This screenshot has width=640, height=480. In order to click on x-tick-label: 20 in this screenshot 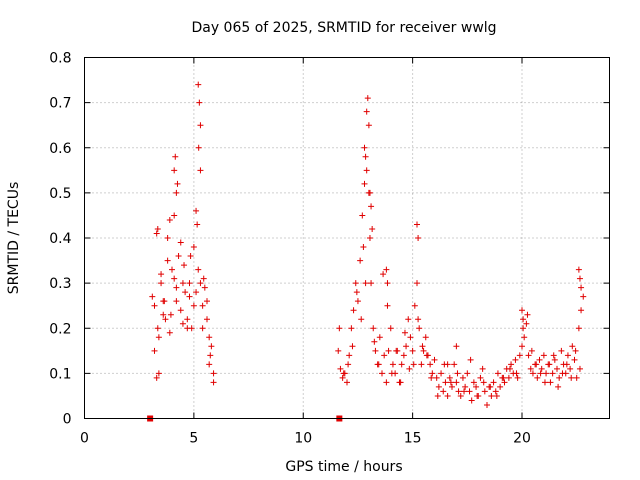, I will do `click(522, 439)`.